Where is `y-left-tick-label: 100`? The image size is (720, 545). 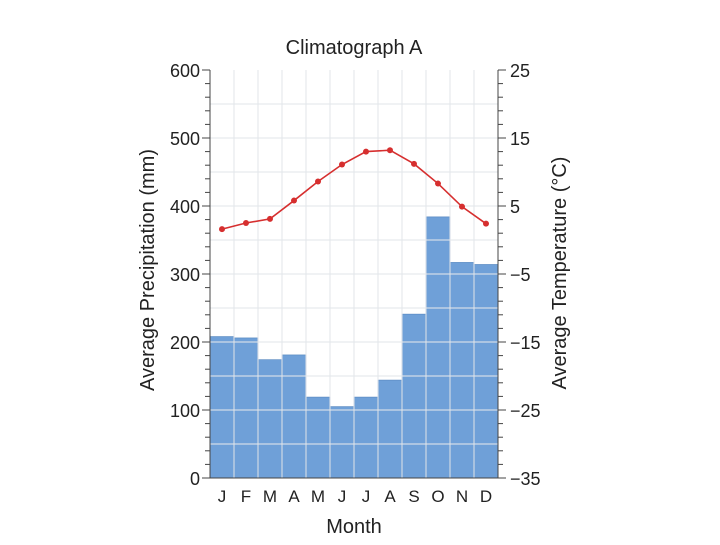
y-left-tick-label: 100 is located at coordinates (185, 411).